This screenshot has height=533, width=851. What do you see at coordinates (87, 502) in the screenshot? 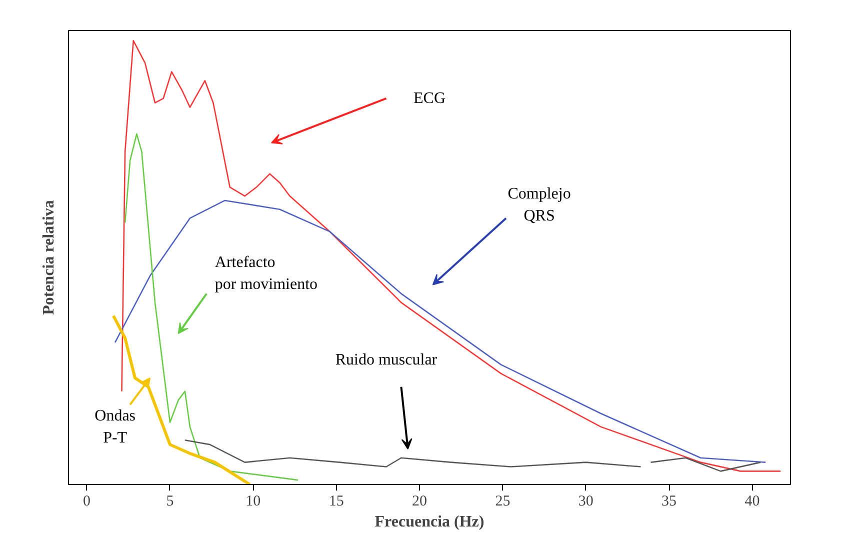
I see `x-tick-label: 0` at bounding box center [87, 502].